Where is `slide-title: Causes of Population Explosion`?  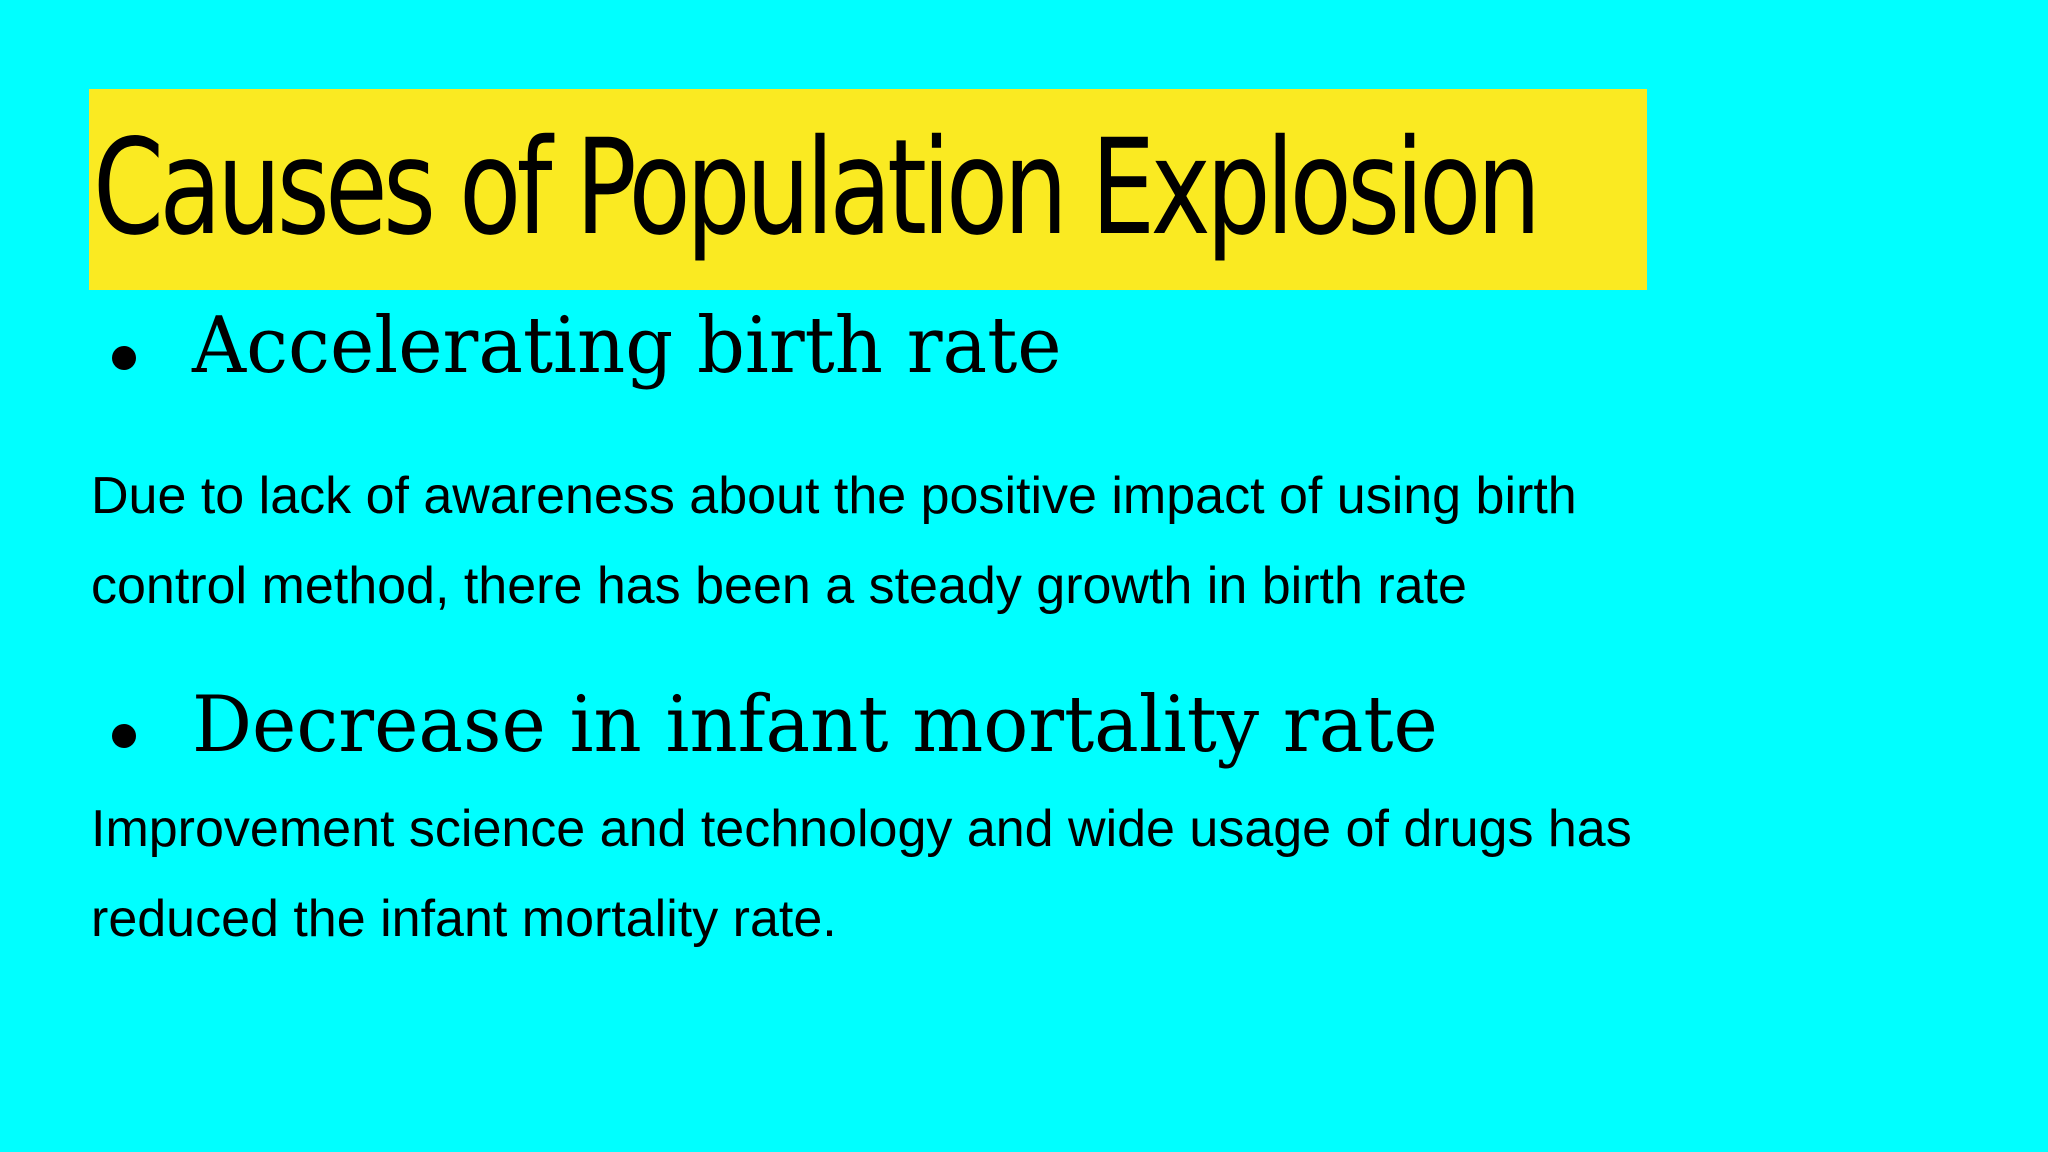 slide-title: Causes of Population Explosion is located at coordinates (817, 188).